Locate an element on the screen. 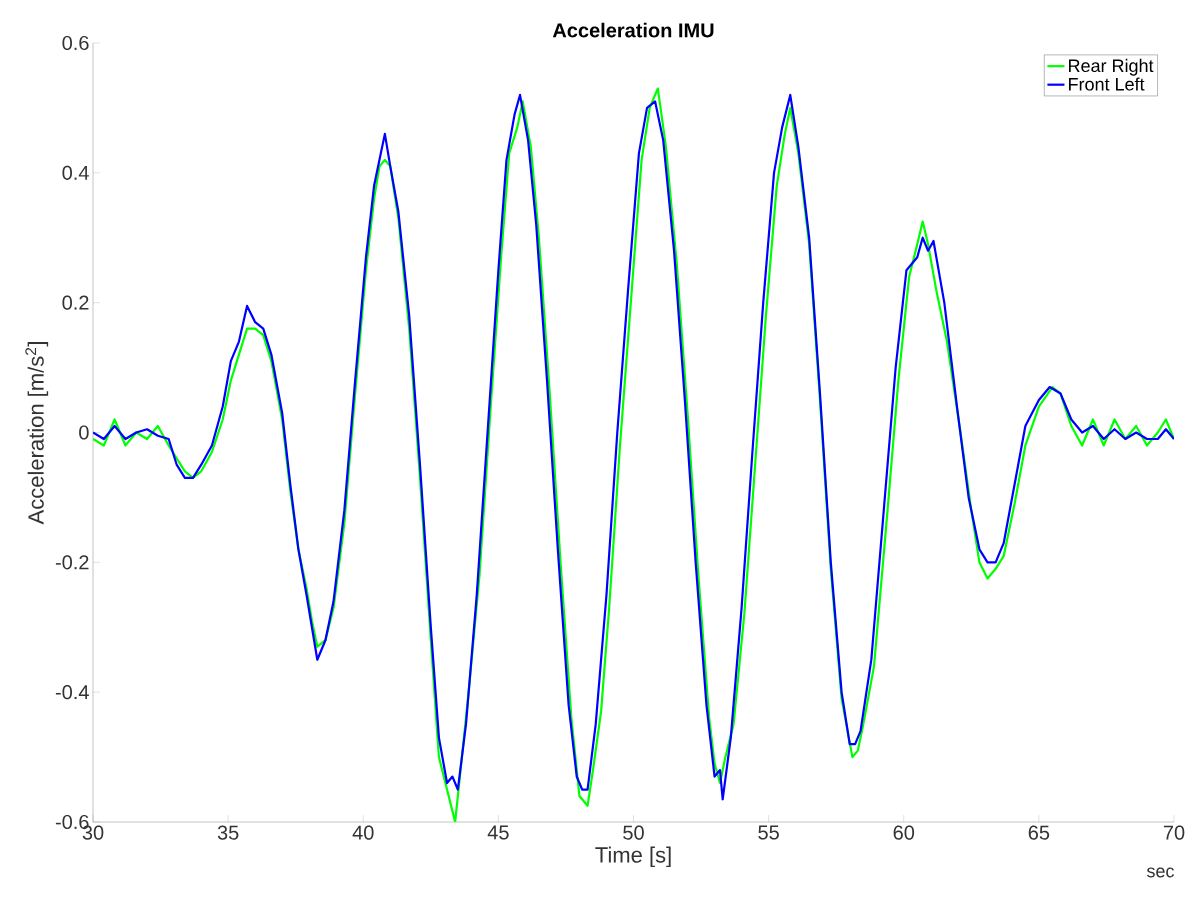  legend-label: Front Left is located at coordinates (1107, 84).